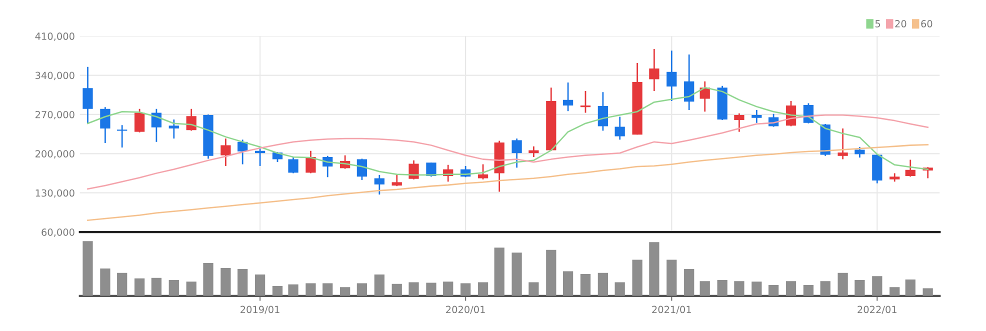 Image resolution: width=986 pixels, height=331 pixels. I want to click on y-tick-label: 130,000, so click(55, 193).